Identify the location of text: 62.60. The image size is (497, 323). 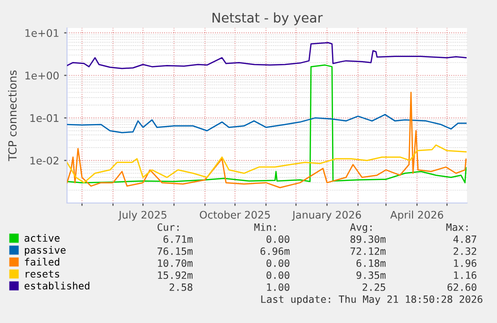
(462, 287).